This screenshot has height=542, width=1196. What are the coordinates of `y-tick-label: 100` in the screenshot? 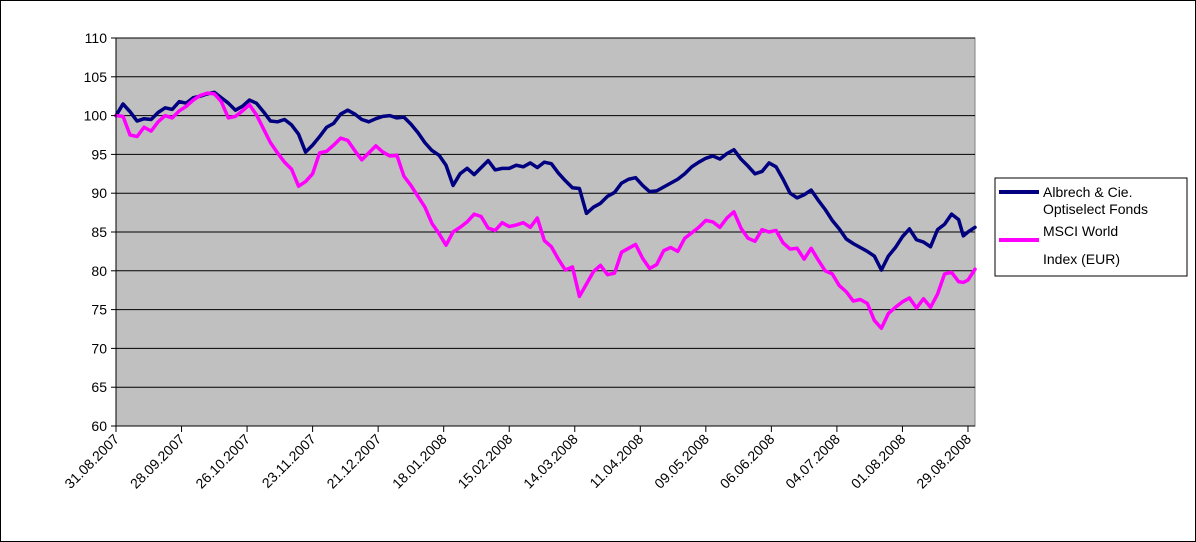 It's located at (96, 116).